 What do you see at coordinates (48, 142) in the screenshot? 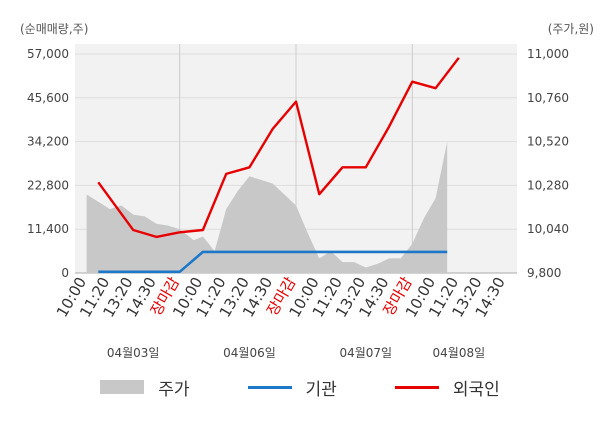
I see `left-tick-label: 34,200` at bounding box center [48, 142].